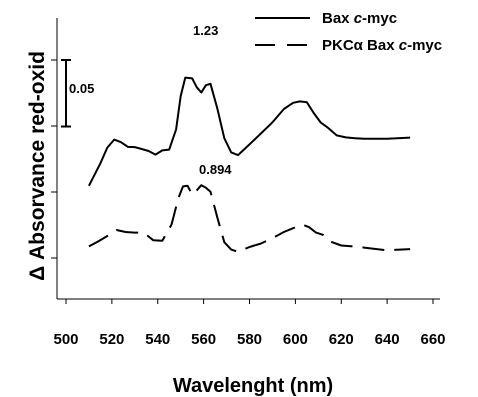  What do you see at coordinates (157, 339) in the screenshot?
I see `x-tick-label: 540` at bounding box center [157, 339].